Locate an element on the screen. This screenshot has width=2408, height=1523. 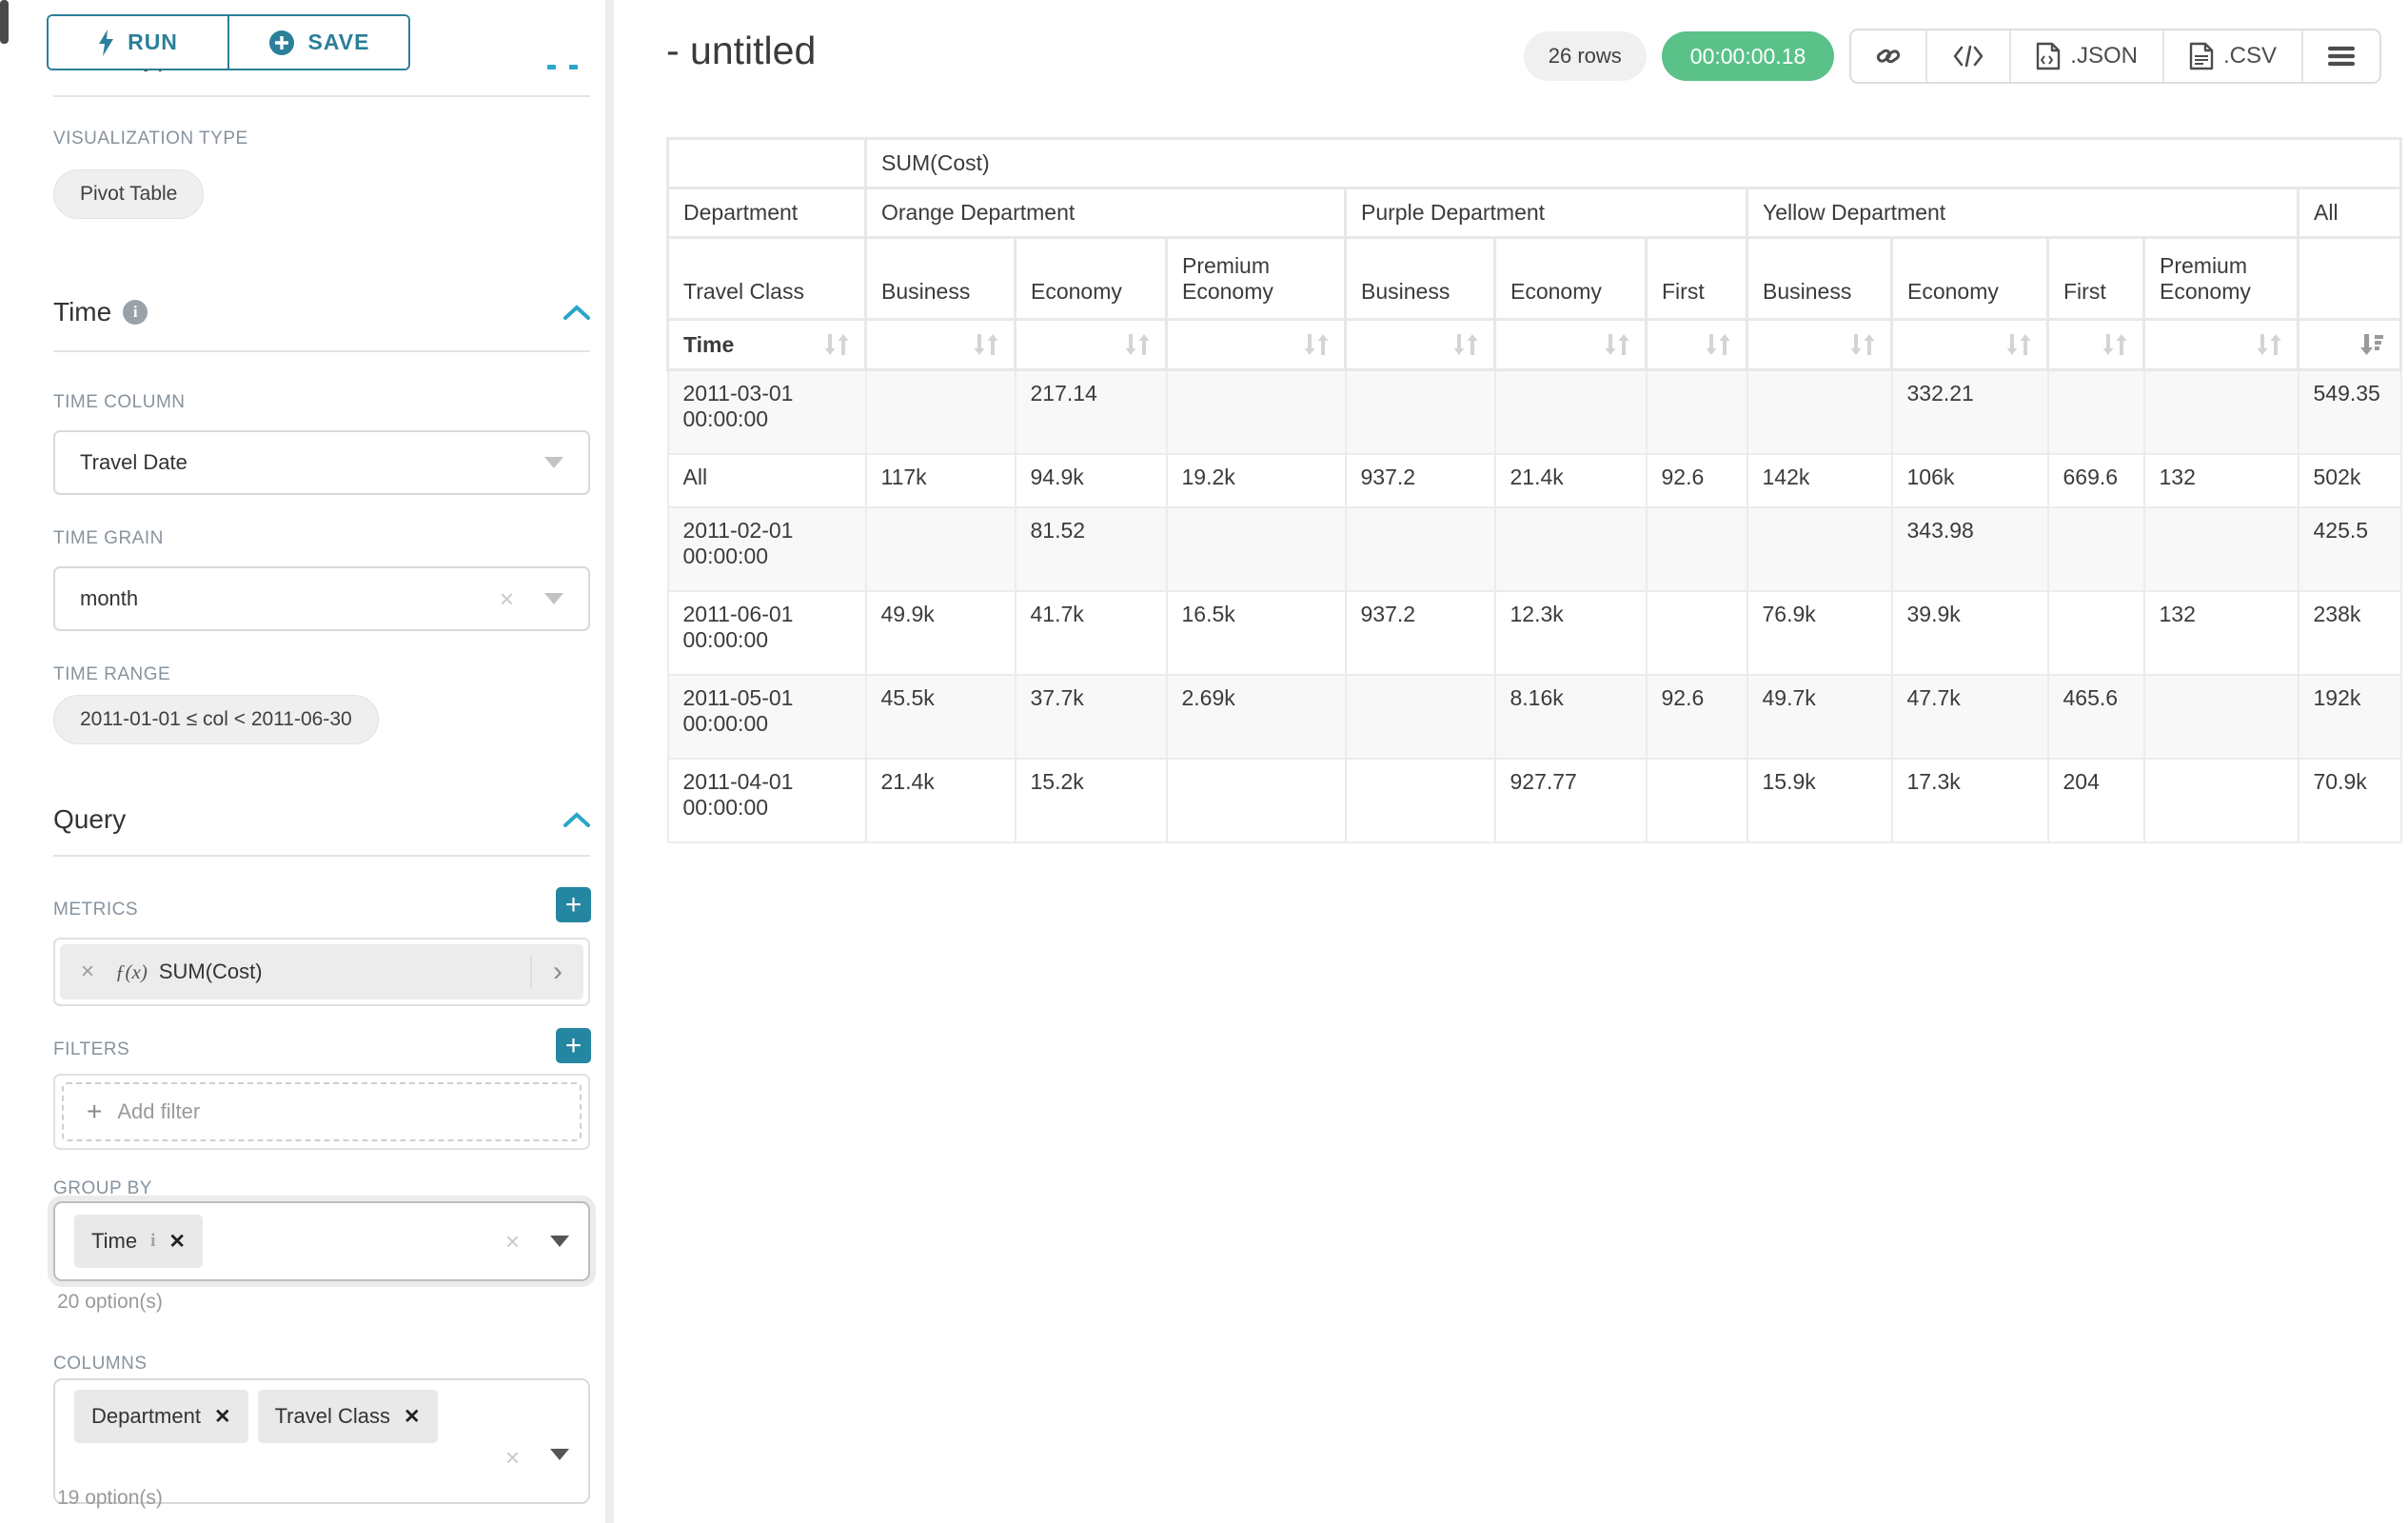
time-column-value: Travel Date is located at coordinates (134, 462).